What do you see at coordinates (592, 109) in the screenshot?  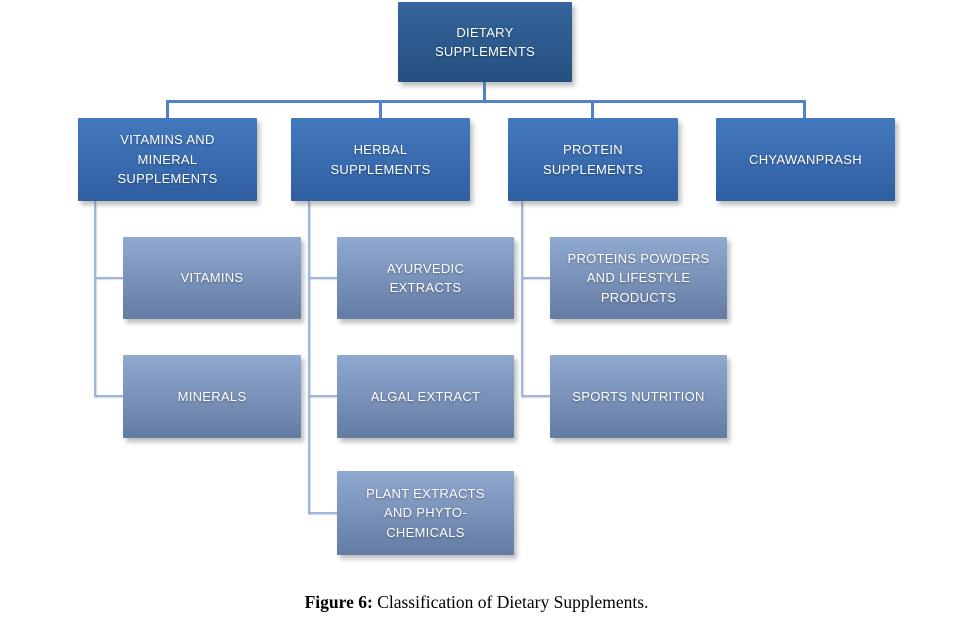 I see `connector-stub-protein` at bounding box center [592, 109].